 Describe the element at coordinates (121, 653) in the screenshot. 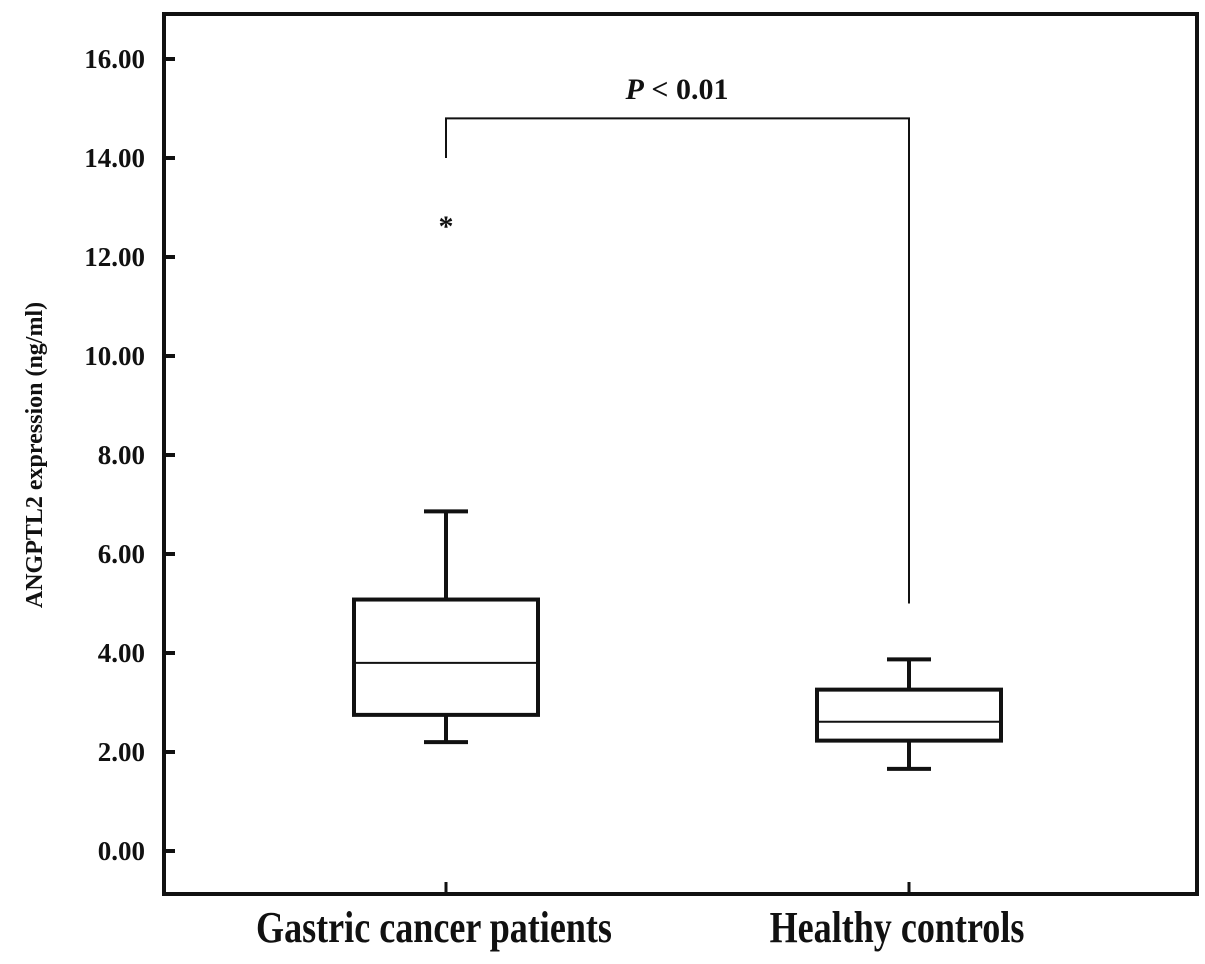

I see `y-tick-label: 4.00` at that location.